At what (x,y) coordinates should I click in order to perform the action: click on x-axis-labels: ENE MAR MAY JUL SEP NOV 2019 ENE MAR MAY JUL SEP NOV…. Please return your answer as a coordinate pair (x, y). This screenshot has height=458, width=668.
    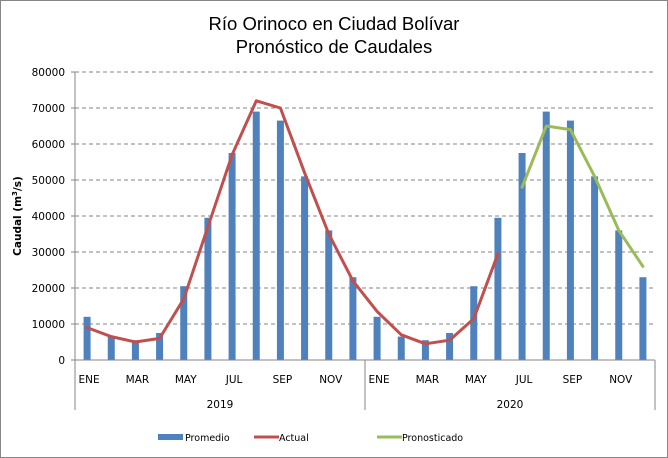
    Looking at the image, I should click on (356, 392).